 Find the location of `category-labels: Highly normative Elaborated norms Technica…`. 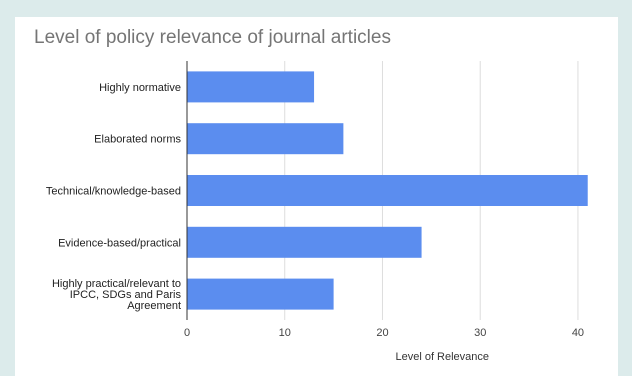

category-labels: Highly normative Elaborated norms Technica… is located at coordinates (114, 197).